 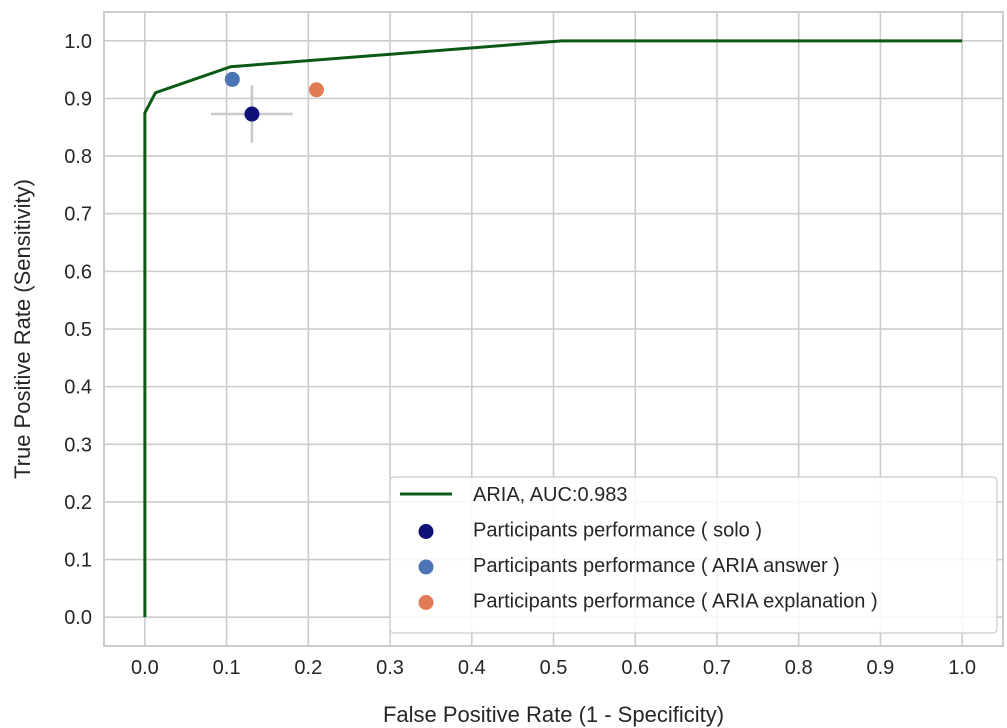 I want to click on y-tick-label-9: 0.9, so click(x=78, y=99).